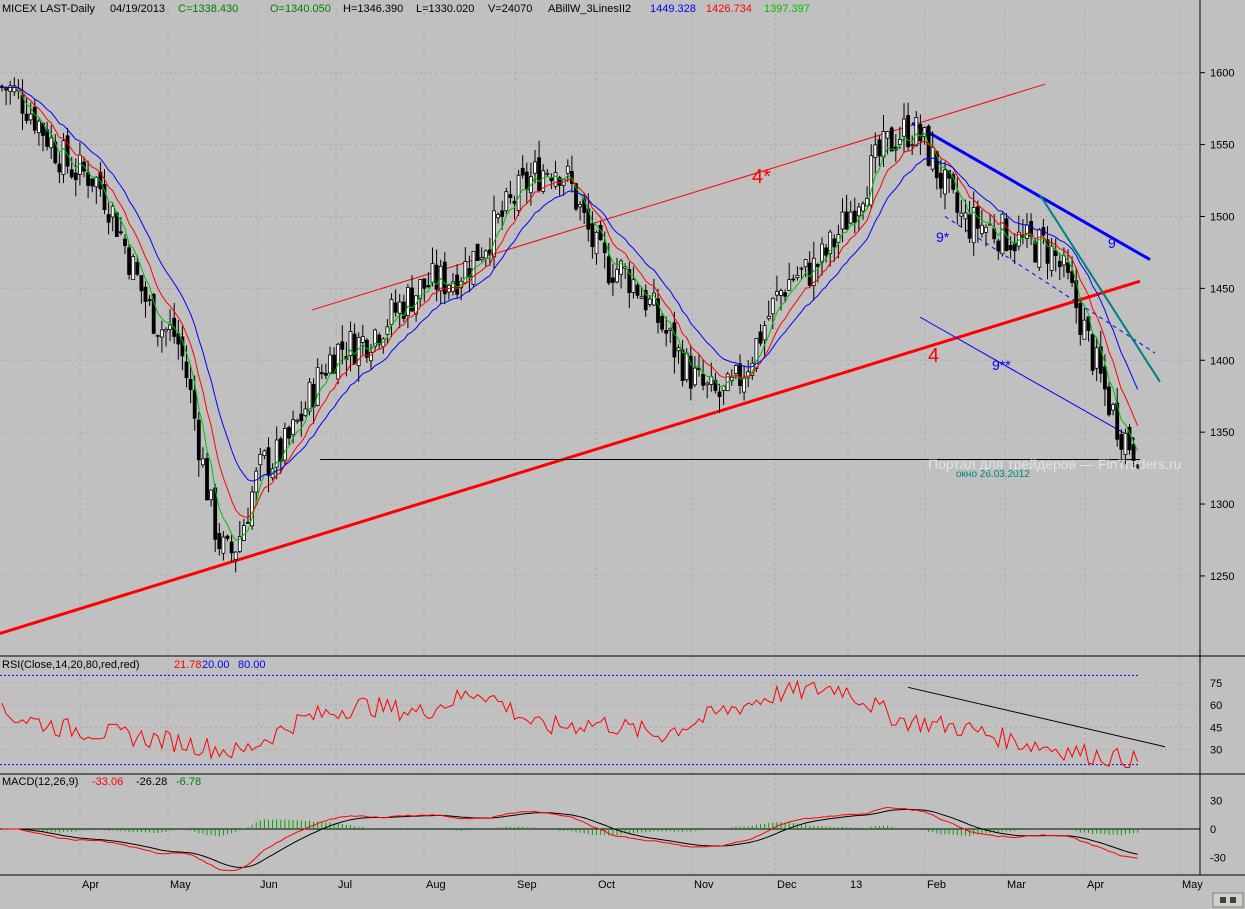  I want to click on x-tick-label: Nov, so click(704, 885).